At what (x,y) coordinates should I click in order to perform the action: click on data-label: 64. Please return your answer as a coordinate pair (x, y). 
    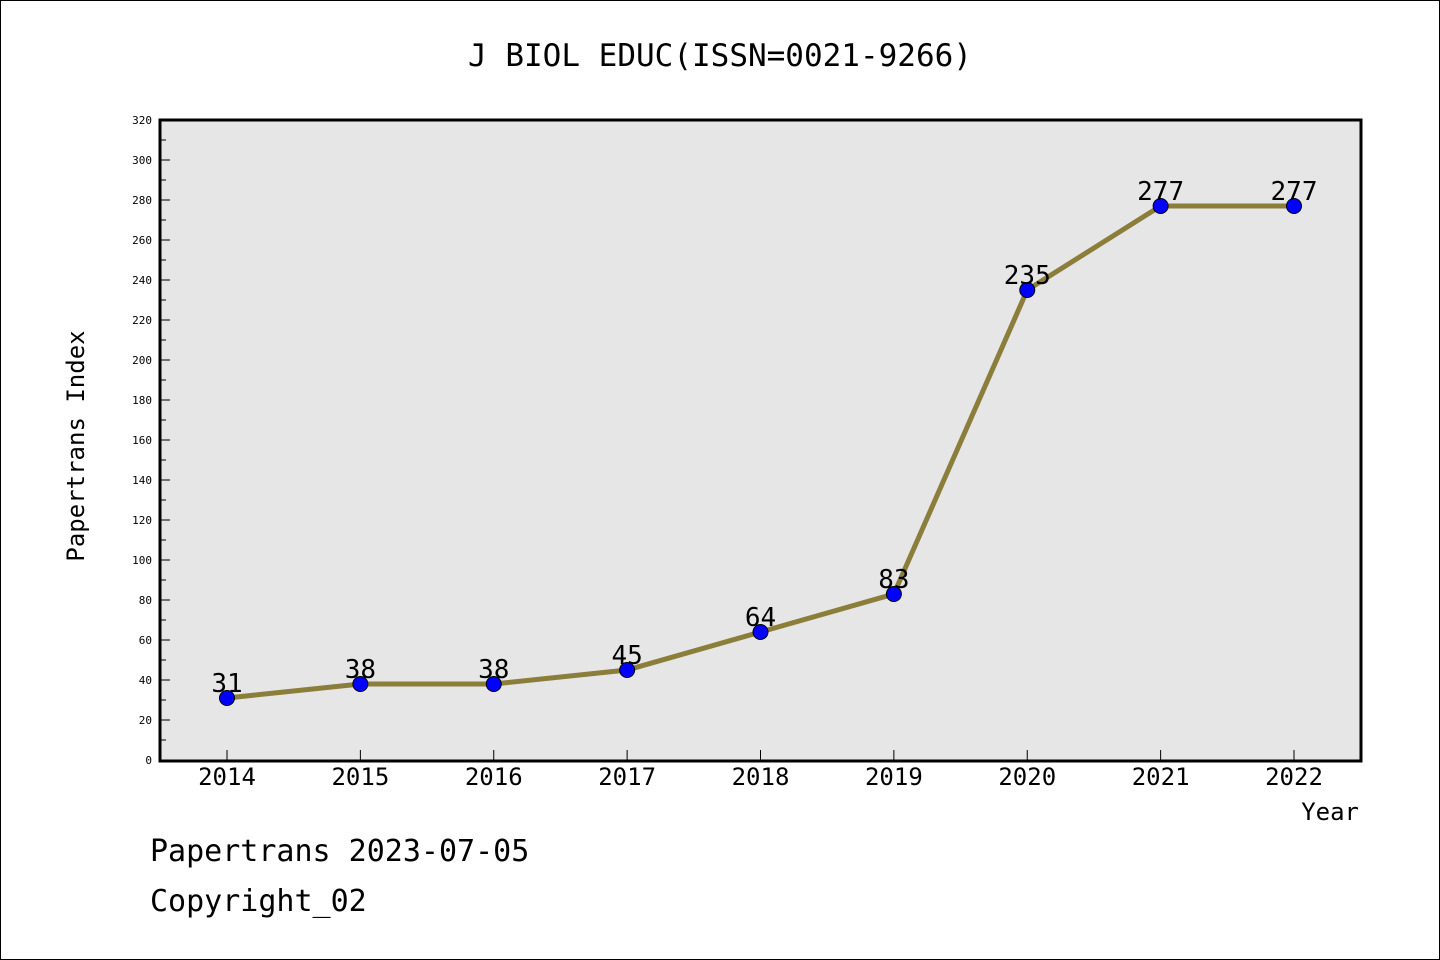
    Looking at the image, I should click on (760, 618).